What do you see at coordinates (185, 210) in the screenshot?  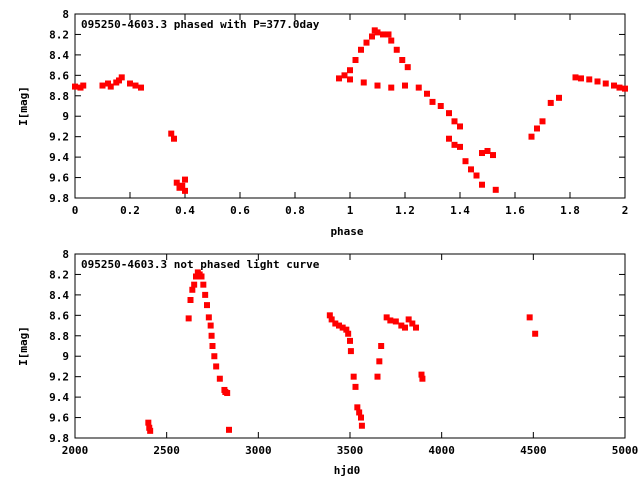 I see `x-tick-label: 0.4` at bounding box center [185, 210].